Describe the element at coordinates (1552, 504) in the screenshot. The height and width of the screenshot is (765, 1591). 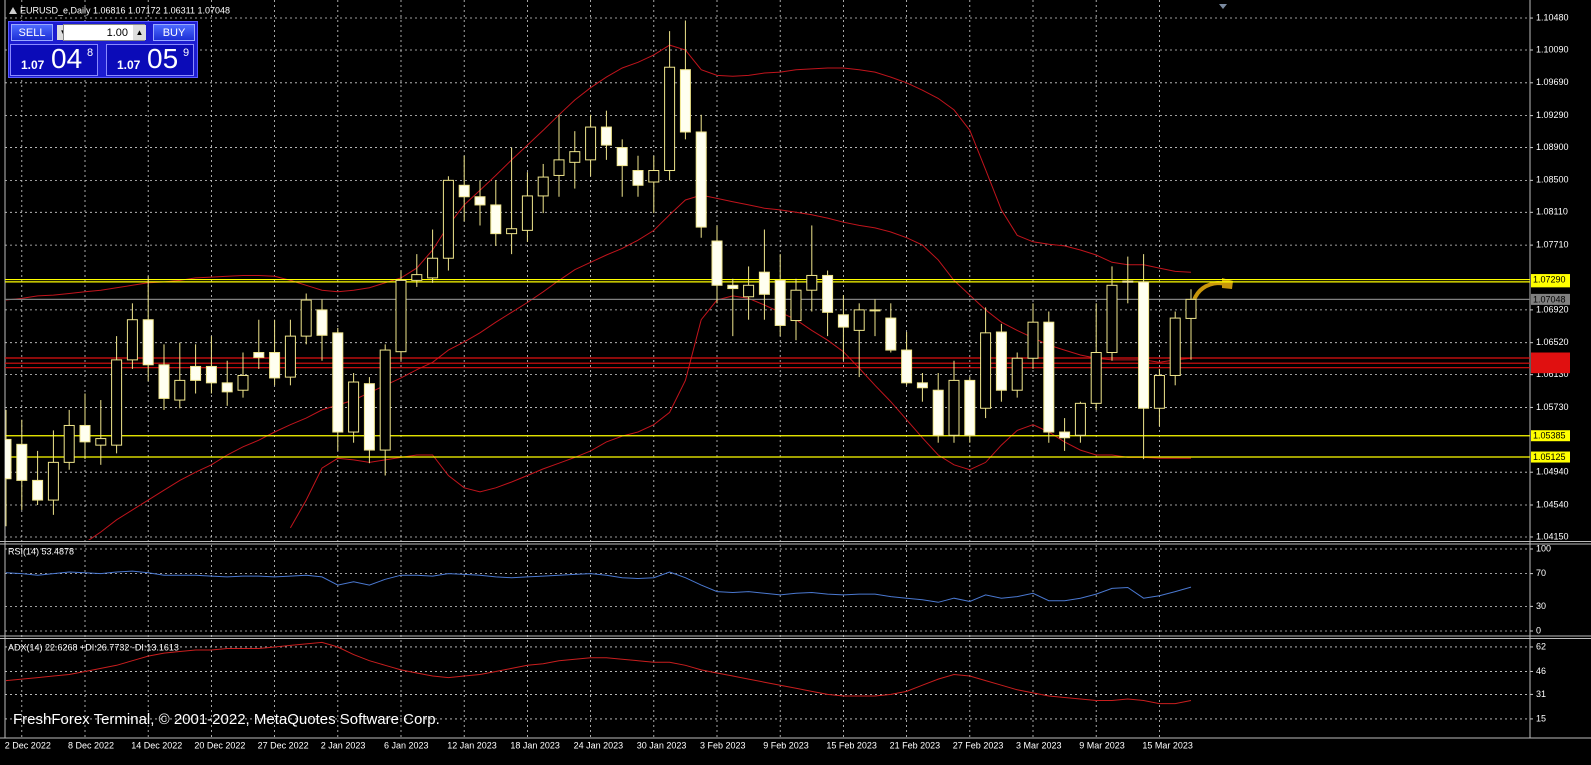
I see `y-tick-label: 1.04540` at that location.